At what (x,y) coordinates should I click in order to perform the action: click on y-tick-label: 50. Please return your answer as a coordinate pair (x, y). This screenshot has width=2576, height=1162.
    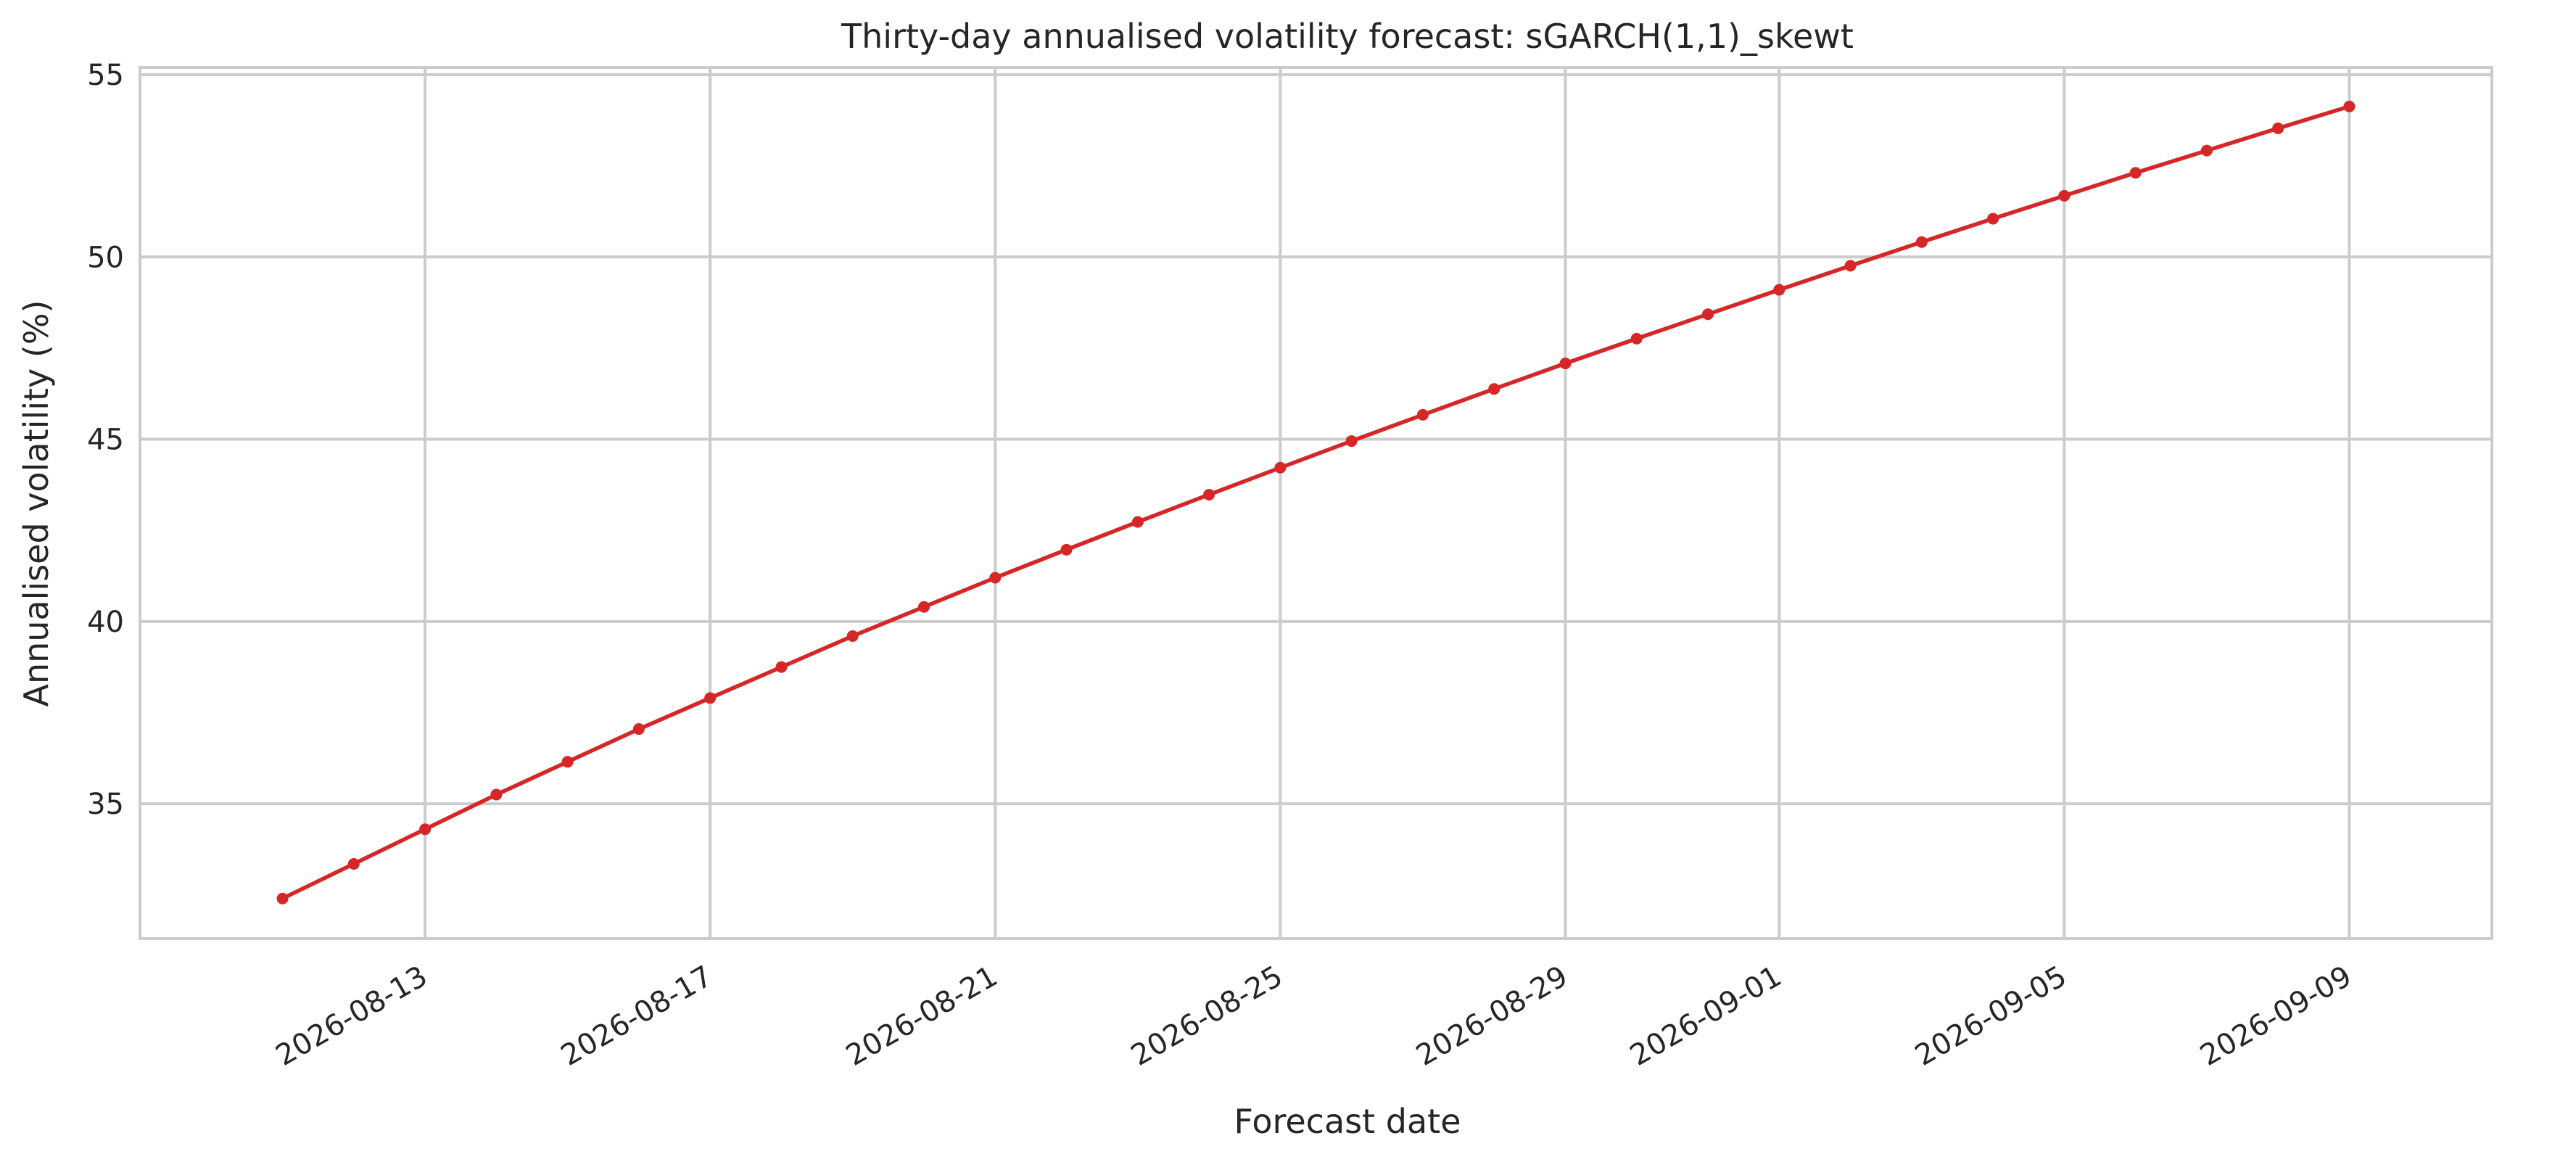
    Looking at the image, I should click on (105, 257).